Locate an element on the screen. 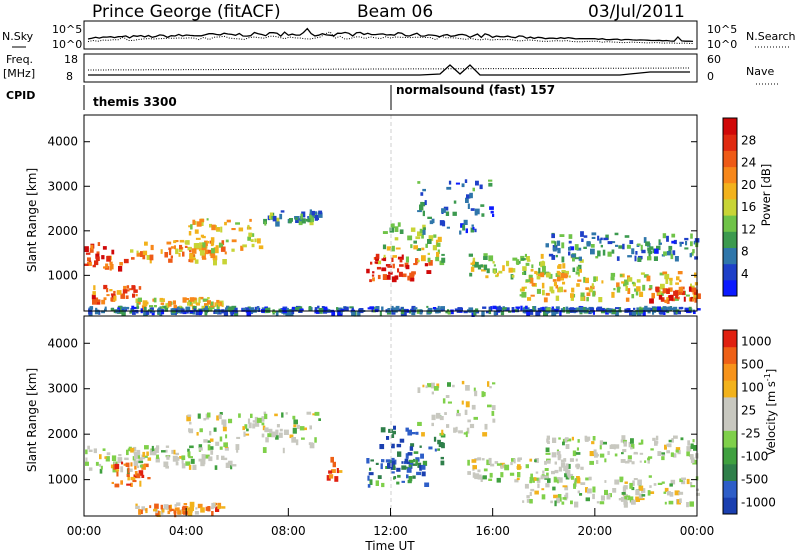 Image resolution: width=800 pixels, height=554 pixels. velocity-ytick-label: 1000 is located at coordinates (62, 480).